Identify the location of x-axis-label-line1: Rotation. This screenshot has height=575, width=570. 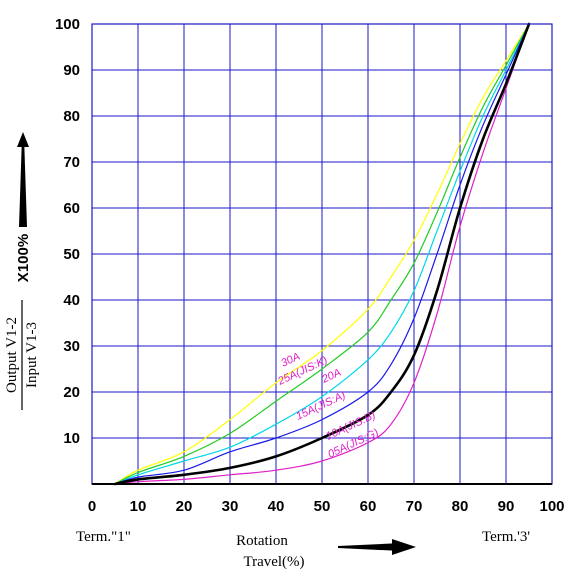
(262, 541).